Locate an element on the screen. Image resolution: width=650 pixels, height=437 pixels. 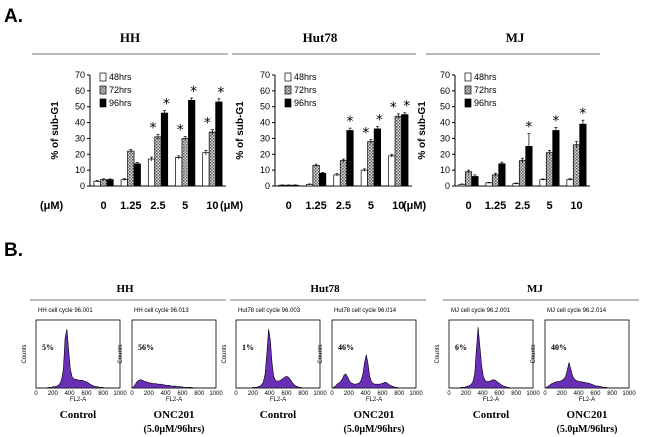
histogram-caption: Control is located at coordinates (278, 415).